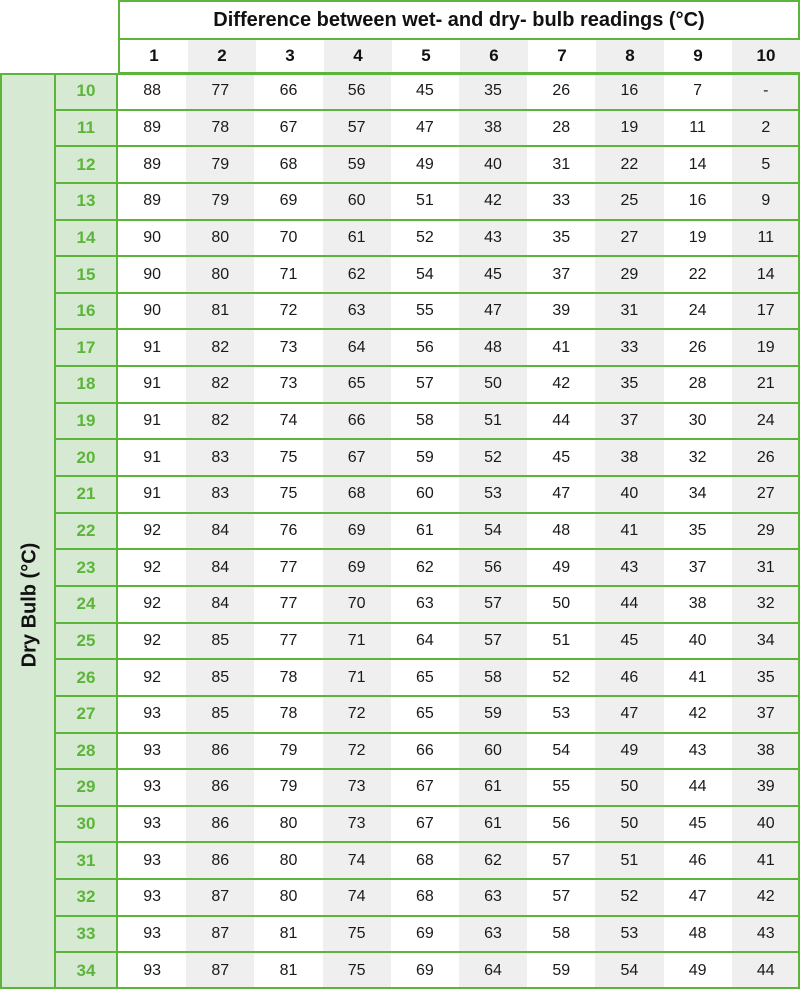  I want to click on row-axis-header: Dry Bulb (°C), so click(28, 531).